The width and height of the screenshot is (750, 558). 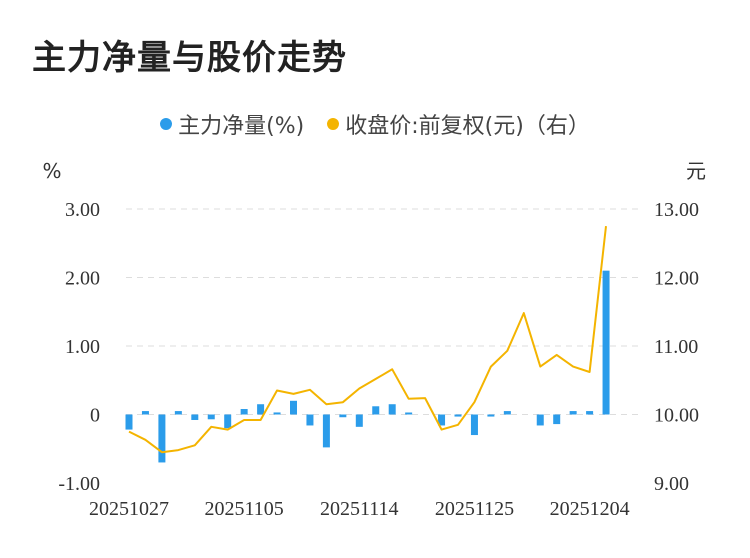 What do you see at coordinates (676, 347) in the screenshot?
I see `right-axis-tick: 11.00` at bounding box center [676, 347].